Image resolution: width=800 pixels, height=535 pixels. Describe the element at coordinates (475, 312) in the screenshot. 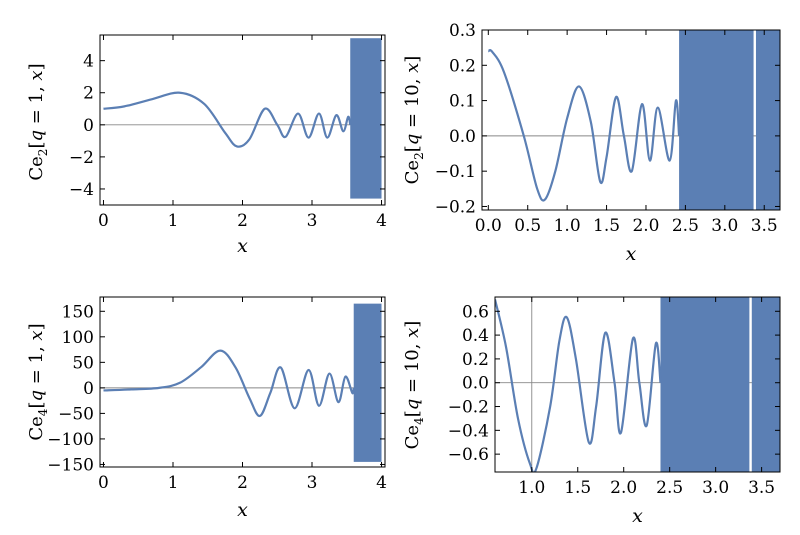

I see `y-tick-label: 0.6` at that location.